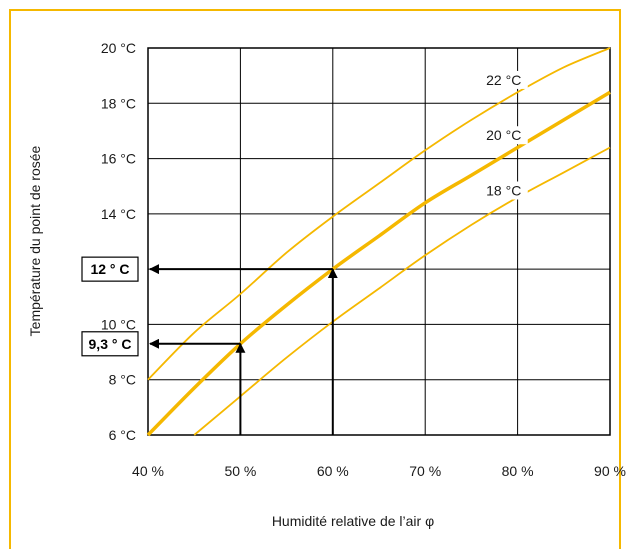 The width and height of the screenshot is (630, 549). I want to click on x-tick-label: 90 %, so click(610, 471).